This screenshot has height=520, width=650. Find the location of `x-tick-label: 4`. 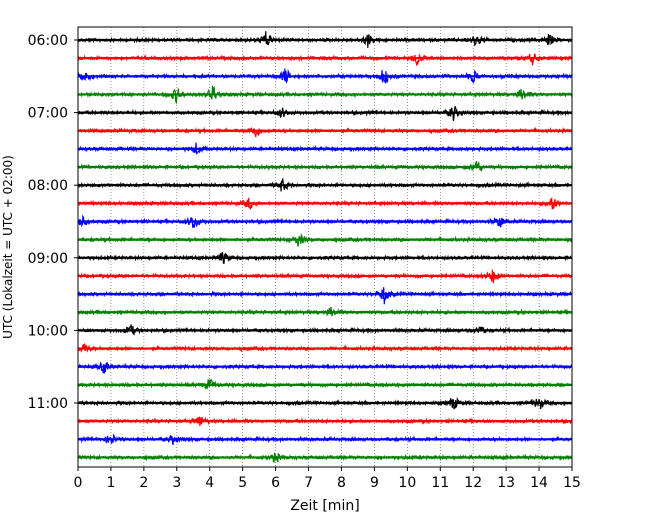

x-tick-label: 4 is located at coordinates (209, 483).